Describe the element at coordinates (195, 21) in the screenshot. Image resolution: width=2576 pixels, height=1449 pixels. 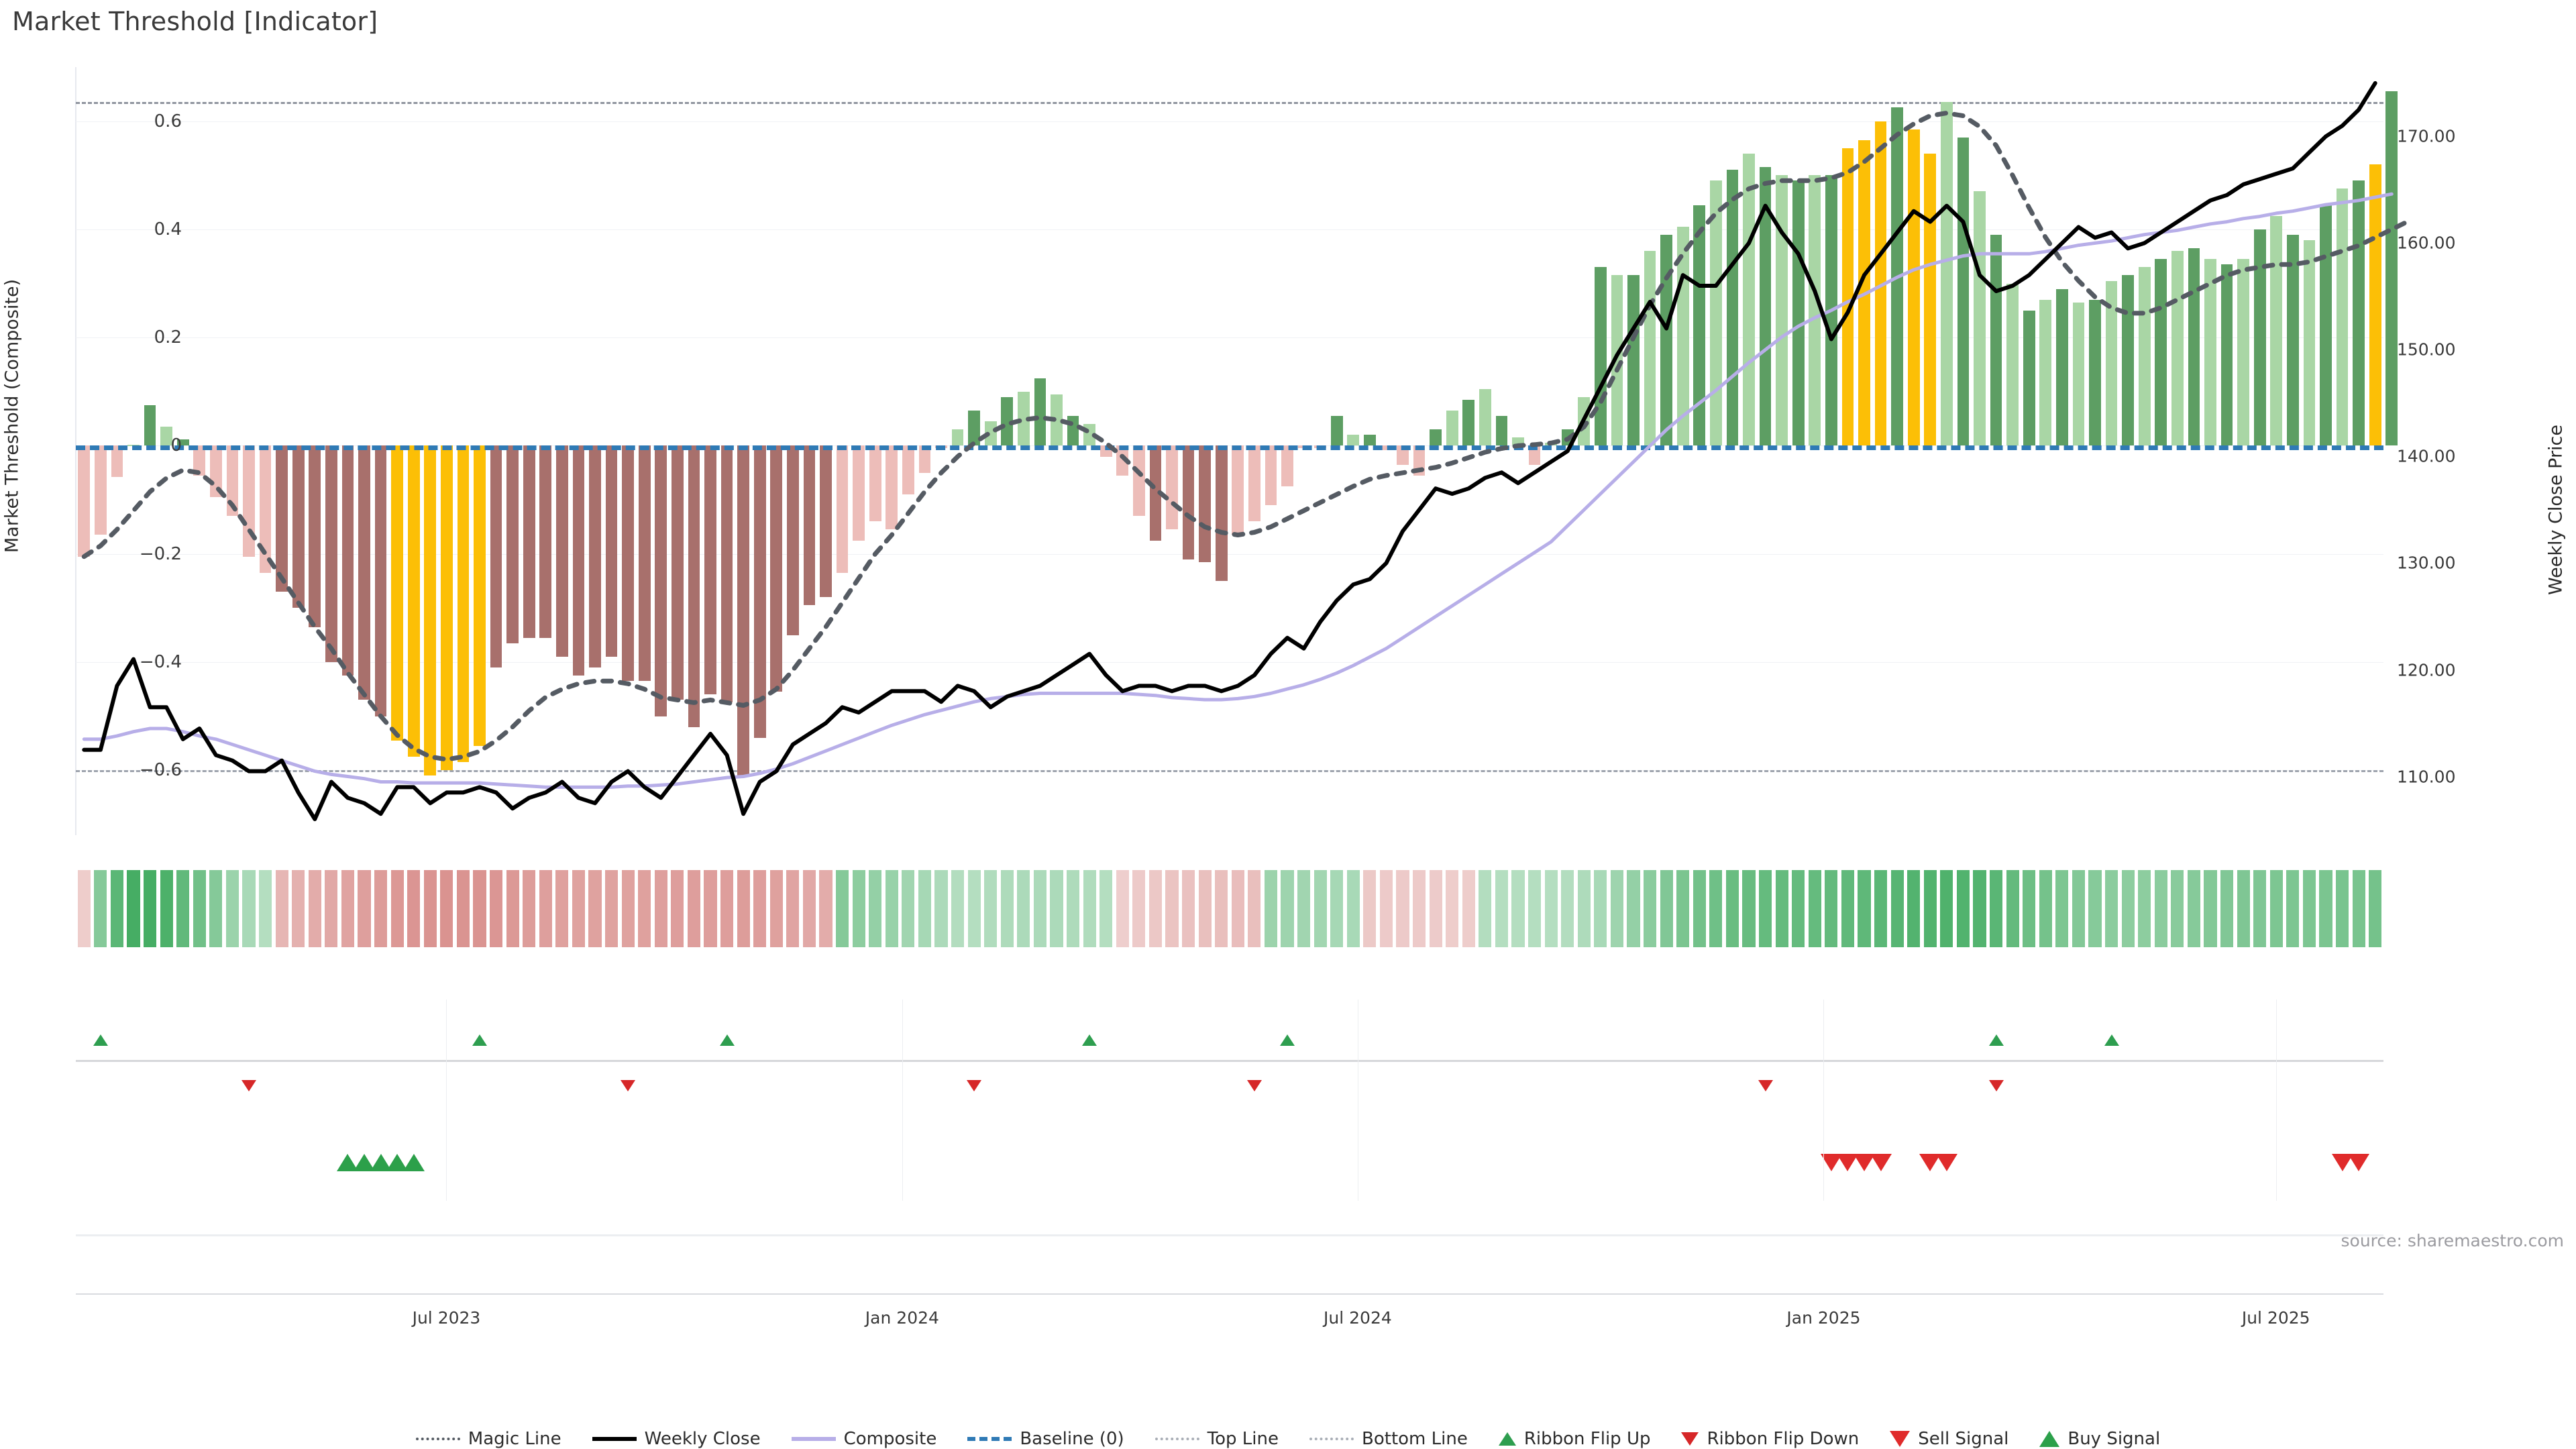
I see `page-title: Market Threshold [Indicator]` at that location.